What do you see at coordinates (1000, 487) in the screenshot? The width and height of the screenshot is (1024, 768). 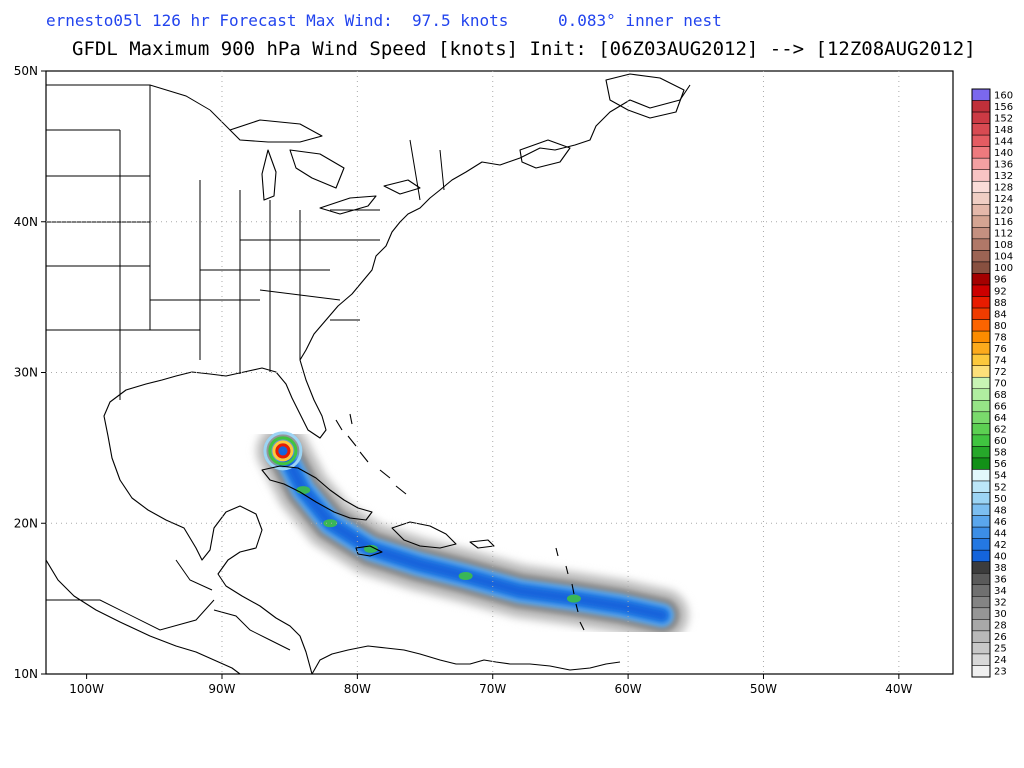 I see `colorbar-label: 52` at bounding box center [1000, 487].